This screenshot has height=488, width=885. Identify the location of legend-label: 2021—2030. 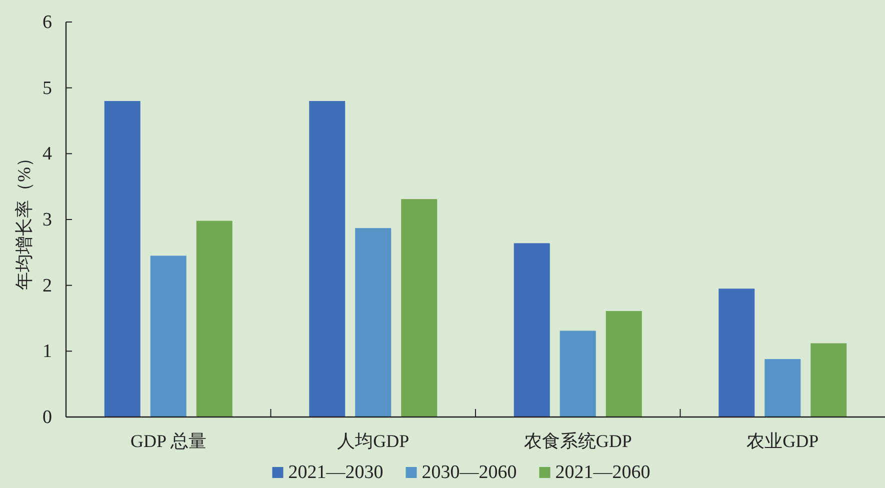
(336, 472).